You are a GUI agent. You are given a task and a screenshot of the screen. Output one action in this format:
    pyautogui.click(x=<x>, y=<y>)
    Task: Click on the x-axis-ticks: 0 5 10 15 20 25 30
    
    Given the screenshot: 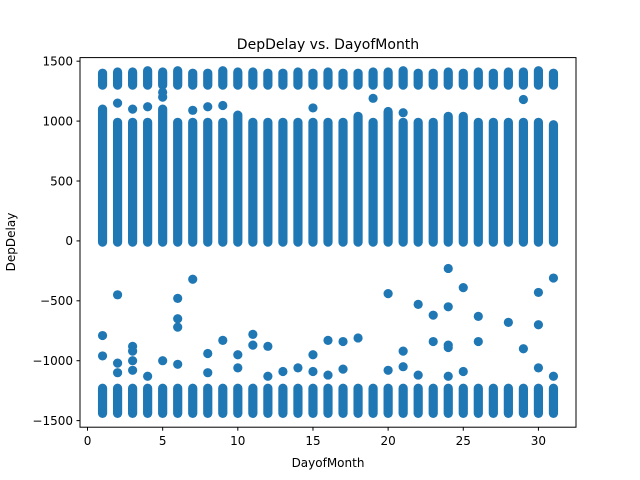 What is the action you would take?
    pyautogui.click(x=315, y=437)
    